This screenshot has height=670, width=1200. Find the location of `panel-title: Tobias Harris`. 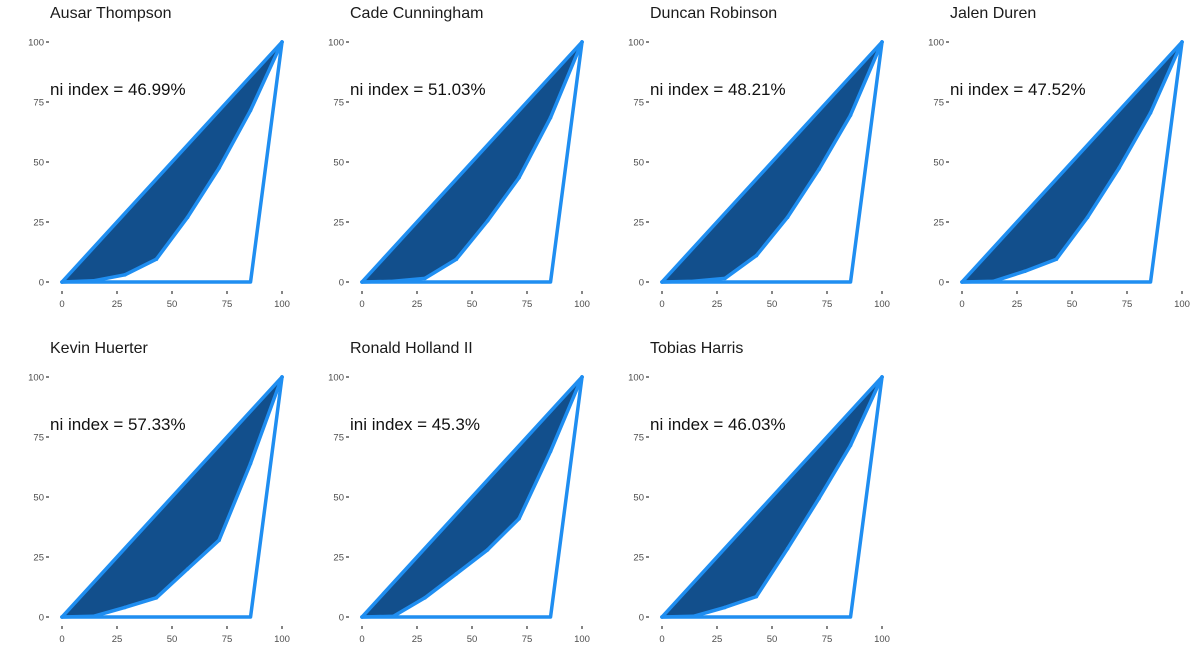

panel-title: Tobias Harris is located at coordinates (696, 348).